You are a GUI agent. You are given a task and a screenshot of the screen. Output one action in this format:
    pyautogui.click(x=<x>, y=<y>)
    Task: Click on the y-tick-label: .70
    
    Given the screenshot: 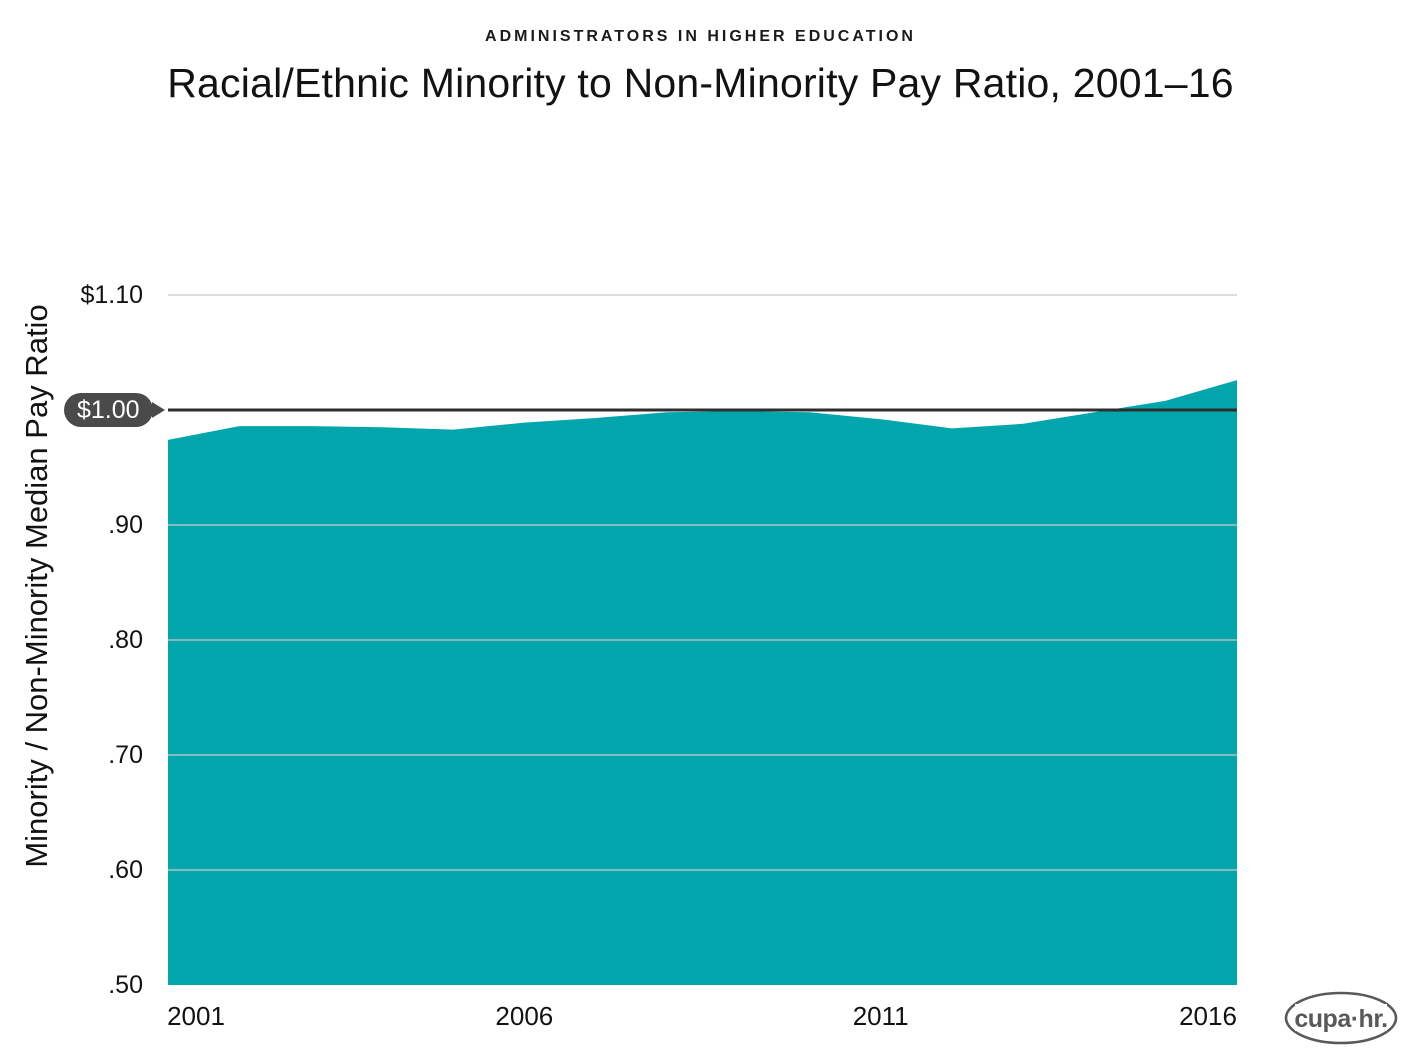 What is the action you would take?
    pyautogui.click(x=125, y=755)
    